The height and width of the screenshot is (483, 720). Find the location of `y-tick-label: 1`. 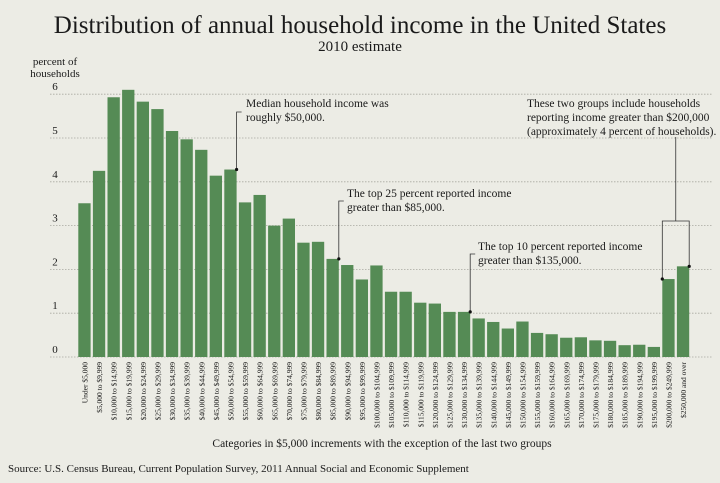

y-tick-label: 1 is located at coordinates (55, 306).